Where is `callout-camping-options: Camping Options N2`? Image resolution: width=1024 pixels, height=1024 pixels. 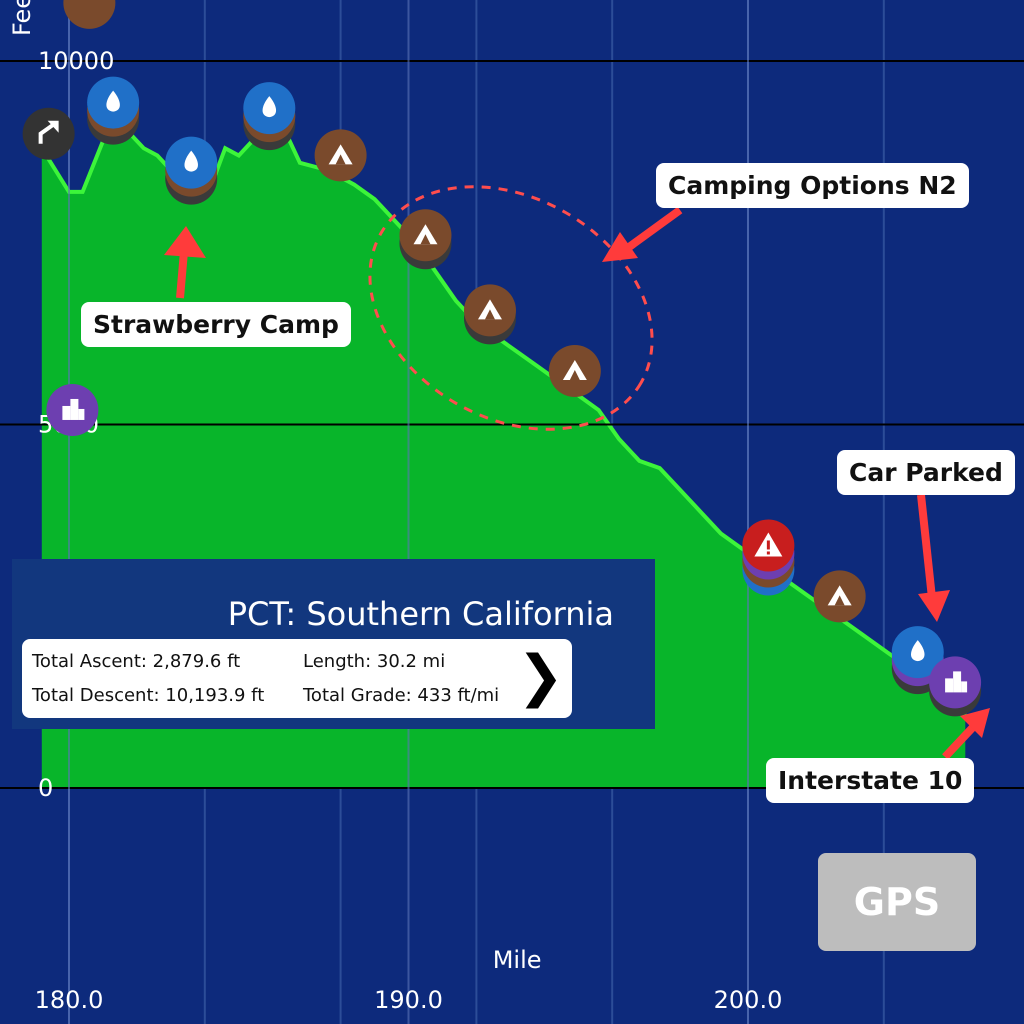
callout-camping-options: Camping Options N2 is located at coordinates (812, 185).